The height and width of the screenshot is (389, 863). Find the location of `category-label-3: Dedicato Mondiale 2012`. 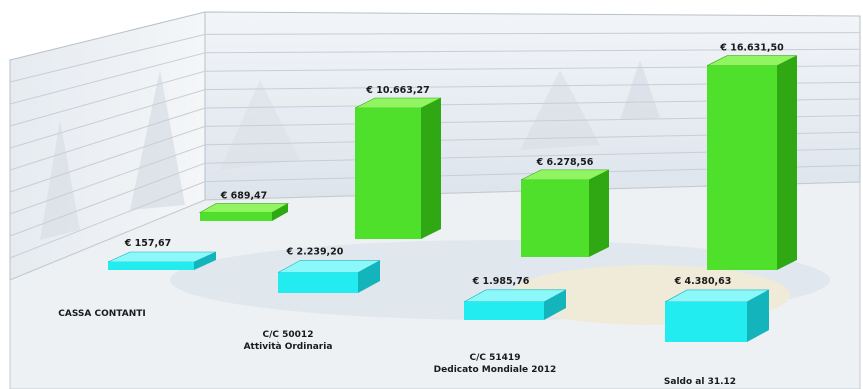

category-label-3: Dedicato Mondiale 2012 is located at coordinates (495, 370).